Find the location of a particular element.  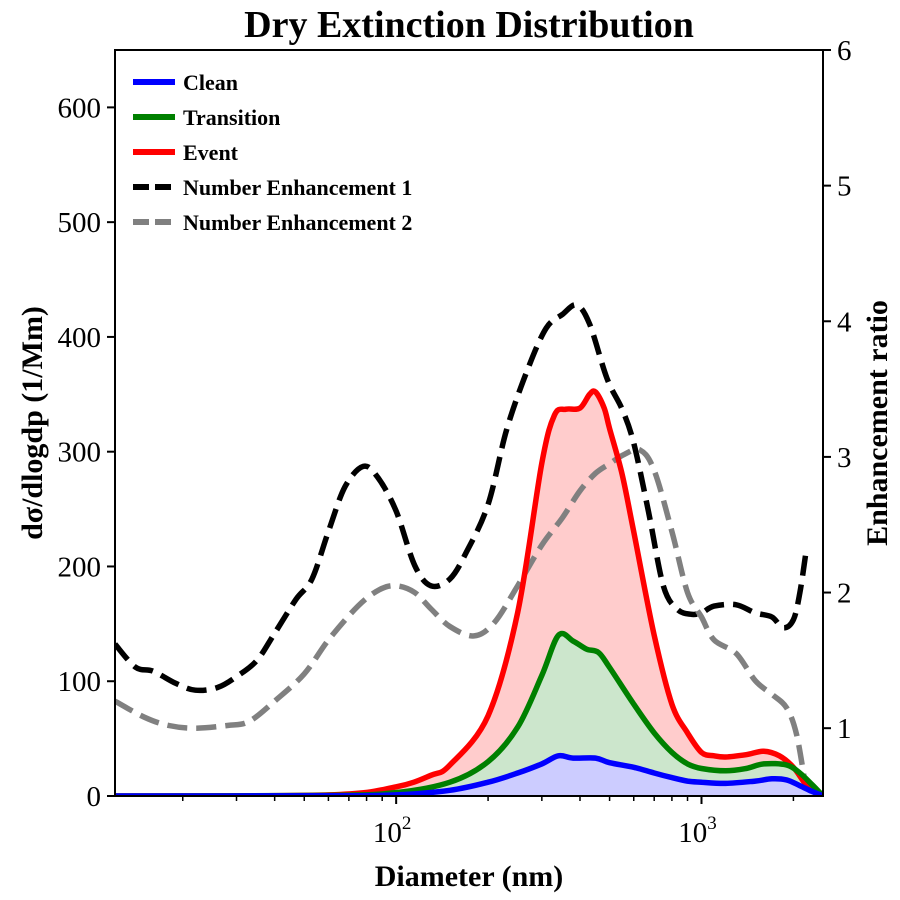

chart-title: Dry Extinction Distribution is located at coordinates (469, 25).